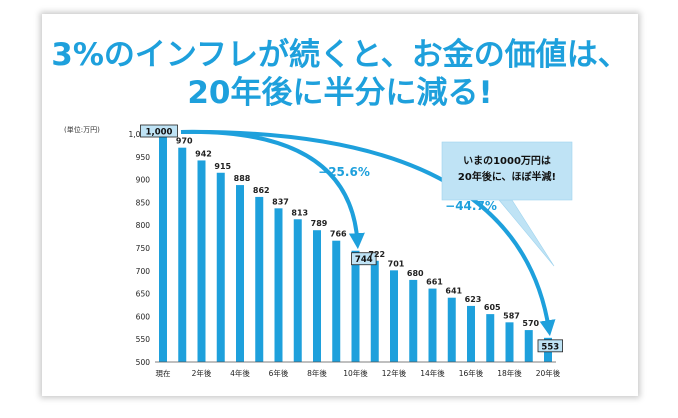  What do you see at coordinates (184, 141) in the screenshot?
I see `bar-value-label: 970` at bounding box center [184, 141].